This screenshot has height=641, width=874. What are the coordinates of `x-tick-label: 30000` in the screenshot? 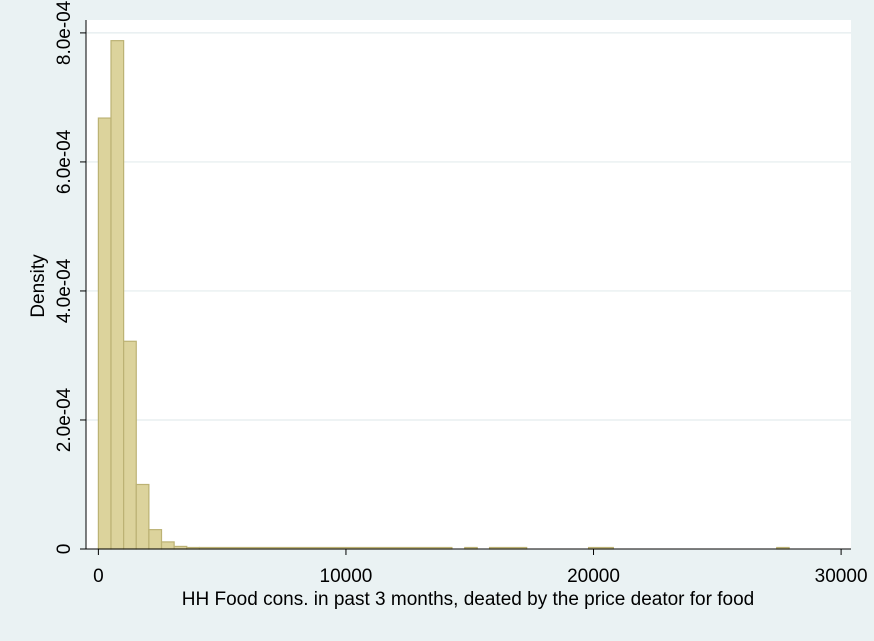 It's located at (841, 576).